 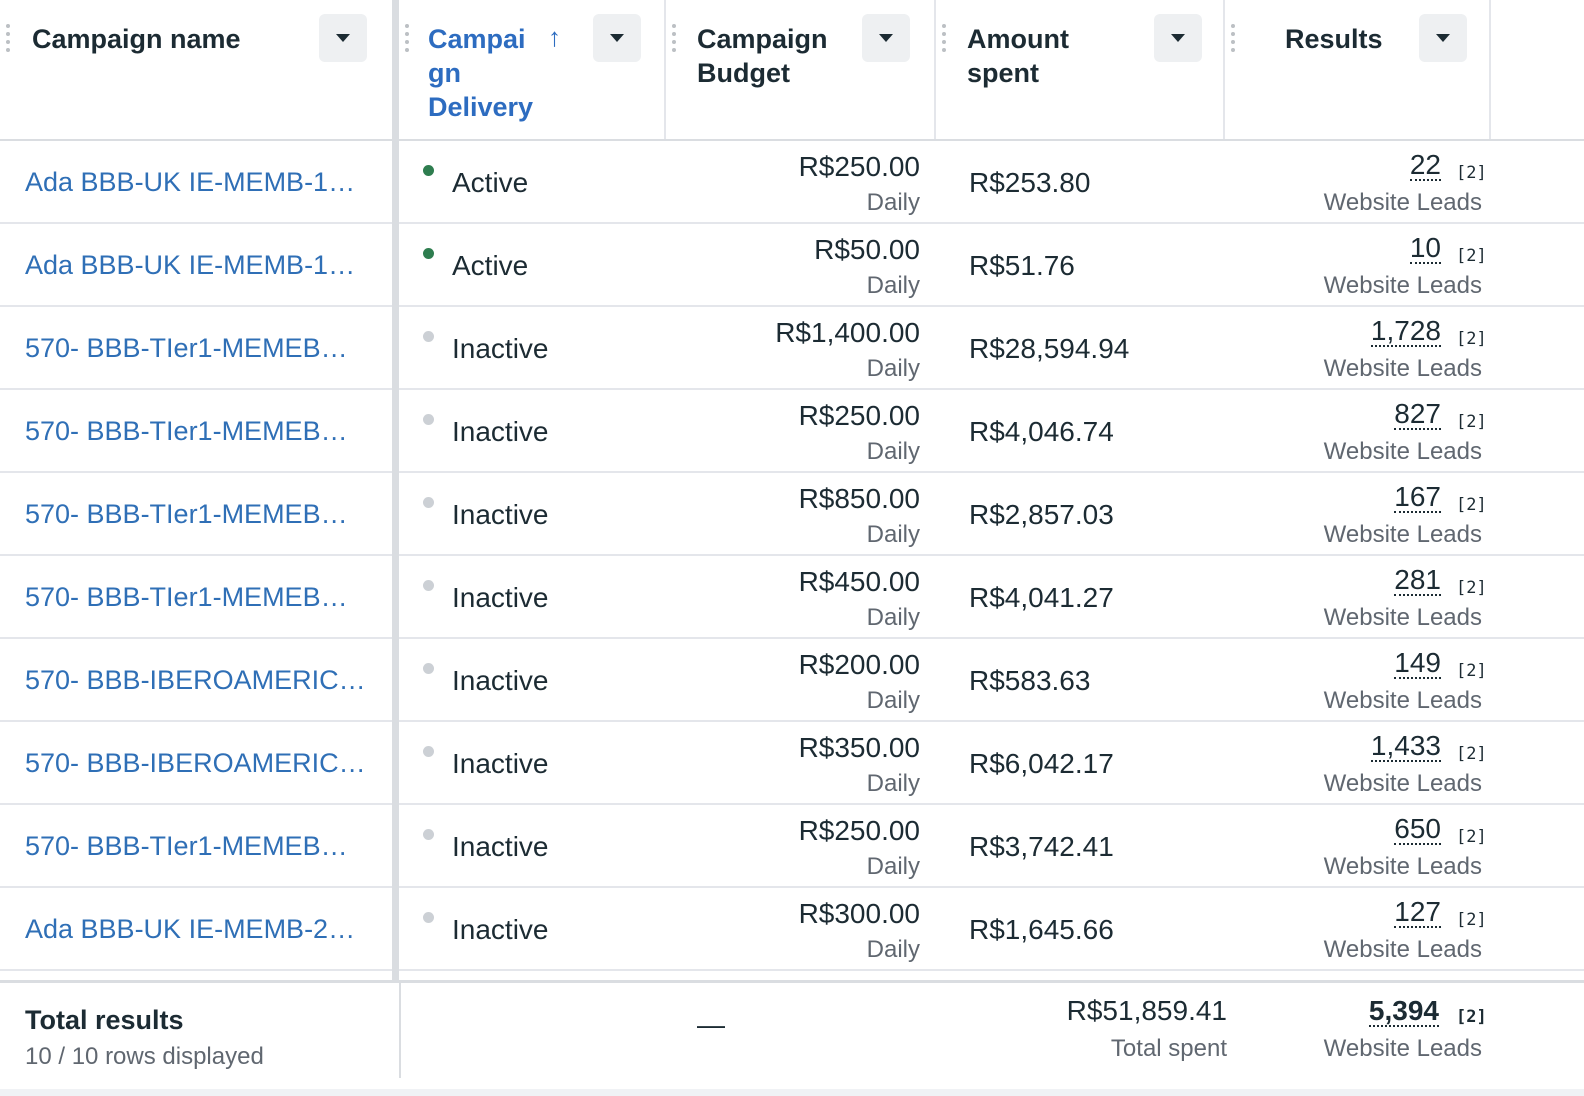 I want to click on total-results-value: 5,394, so click(x=1403, y=1011).